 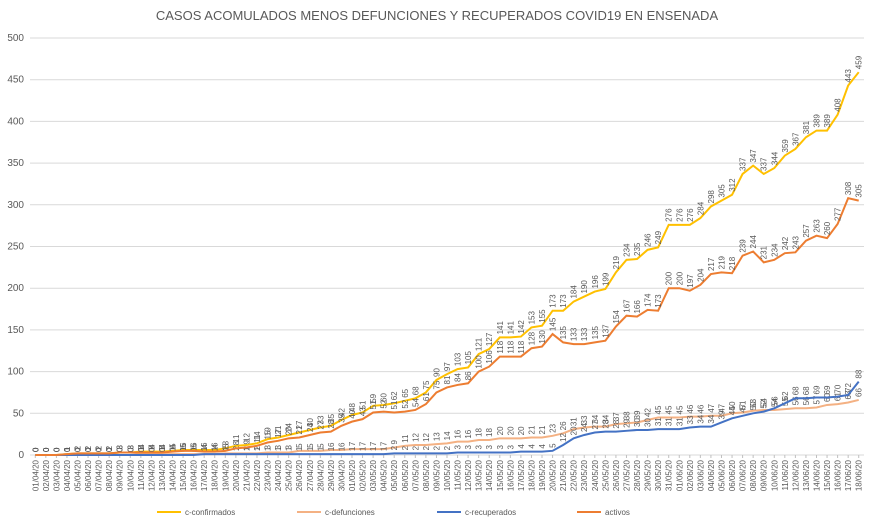 What do you see at coordinates (732, 405) in the screenshot?
I see `data-label: 50` at bounding box center [732, 405].